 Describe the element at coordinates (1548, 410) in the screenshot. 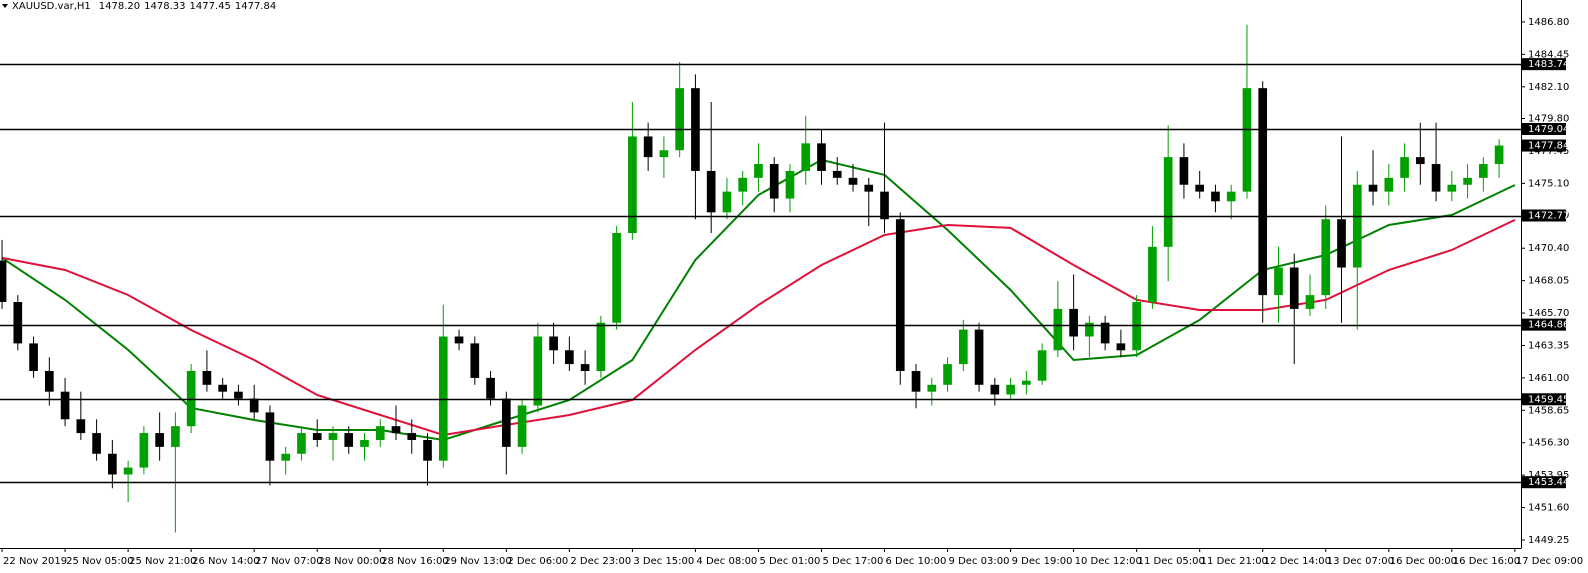

I see `y-tick-label: 1458.65` at that location.